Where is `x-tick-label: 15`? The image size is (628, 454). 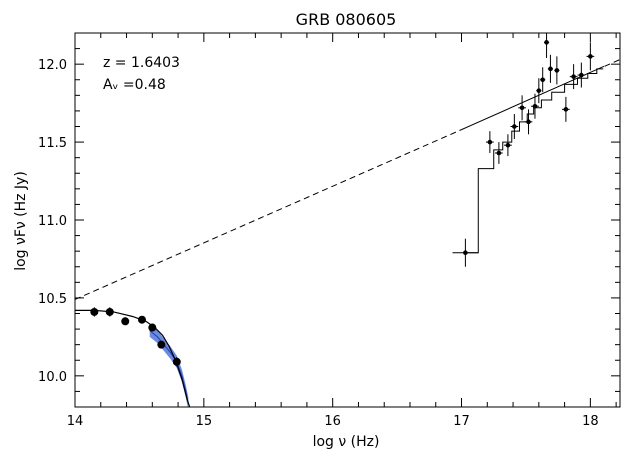
x-tick-label: 15 is located at coordinates (204, 421).